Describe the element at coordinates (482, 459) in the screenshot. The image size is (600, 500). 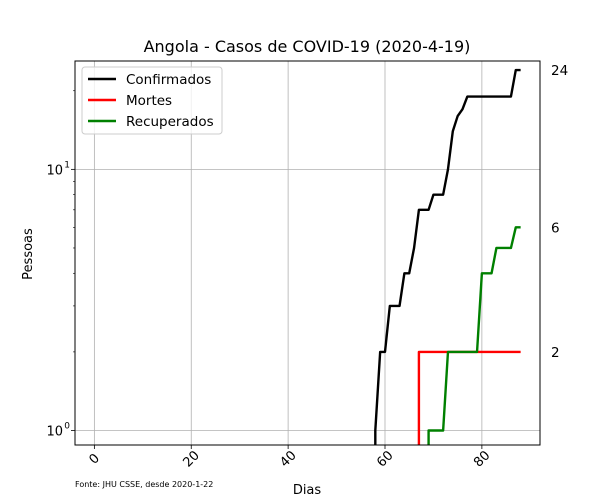
I see `x-tick-label: 80` at that location.